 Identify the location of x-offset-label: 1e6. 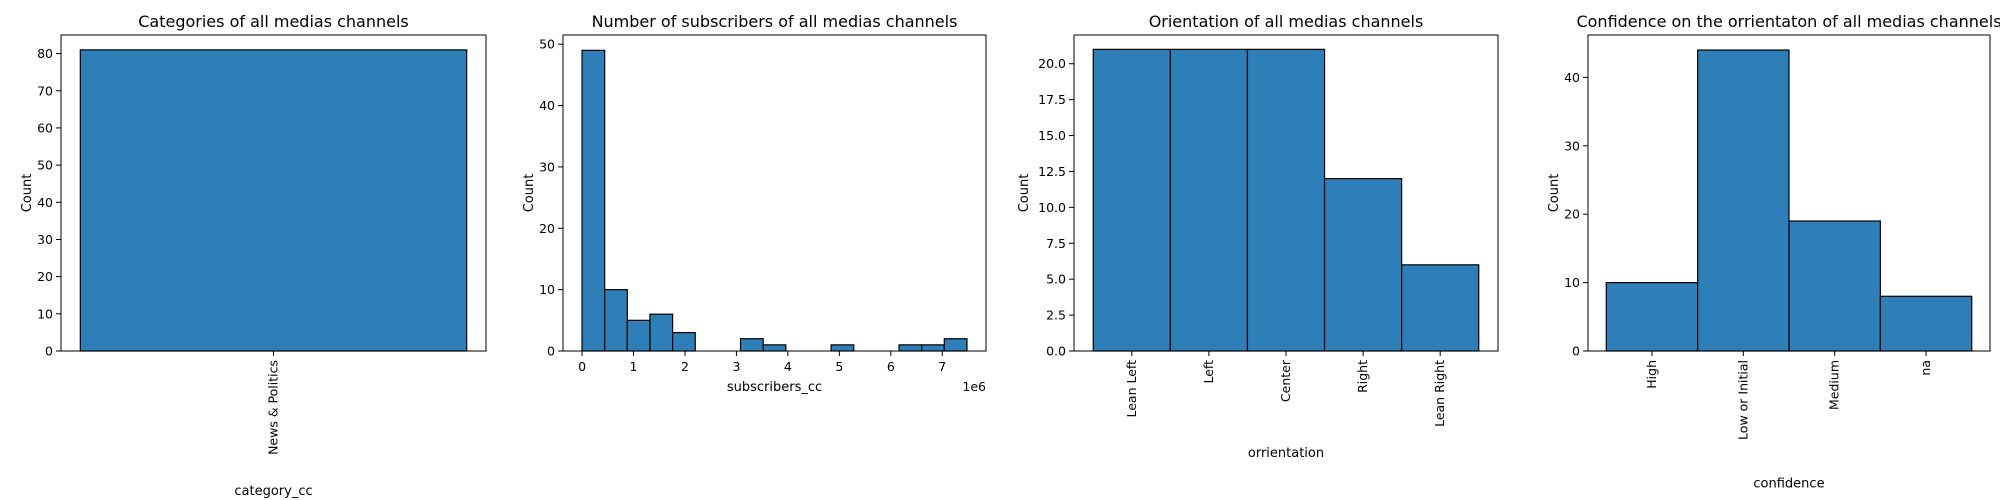
(974, 386).